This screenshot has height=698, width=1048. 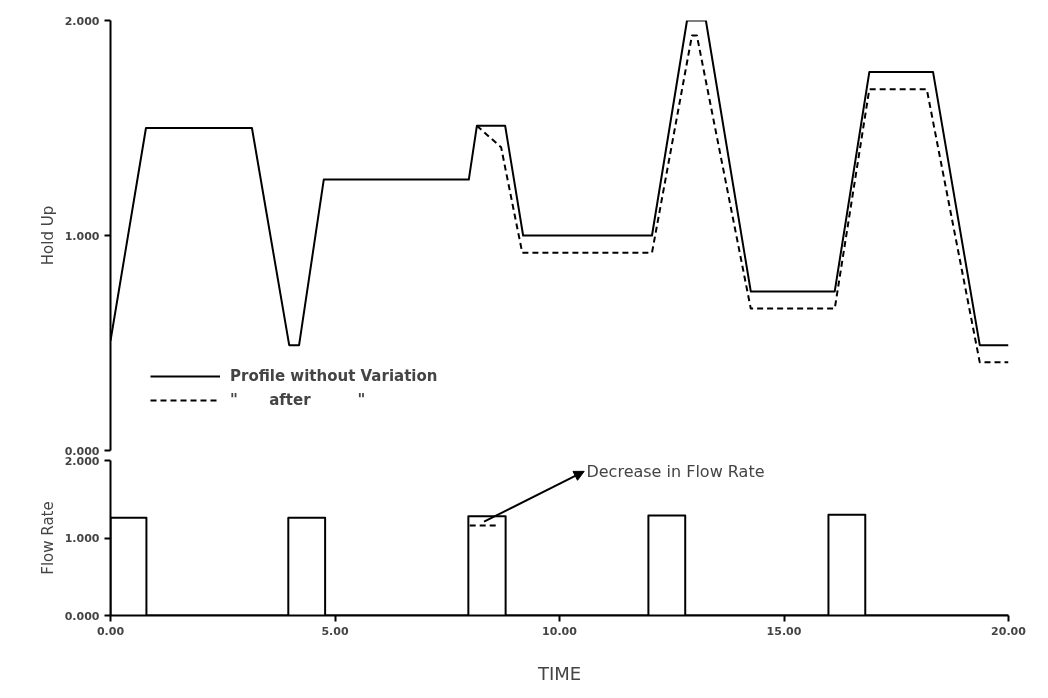 What do you see at coordinates (560, 631) in the screenshot?
I see `x-tick-label: 10.00` at bounding box center [560, 631].